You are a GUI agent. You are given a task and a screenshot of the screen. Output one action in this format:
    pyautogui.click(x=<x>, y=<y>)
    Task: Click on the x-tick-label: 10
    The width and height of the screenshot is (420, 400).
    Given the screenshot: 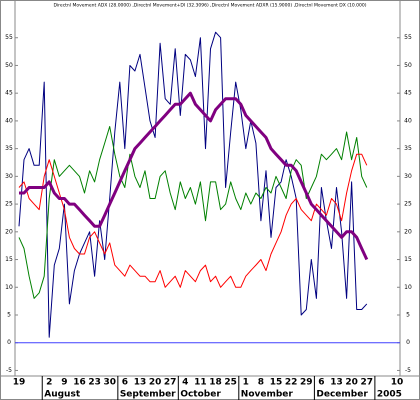 What is the action you would take?
    pyautogui.click(x=397, y=383)
    